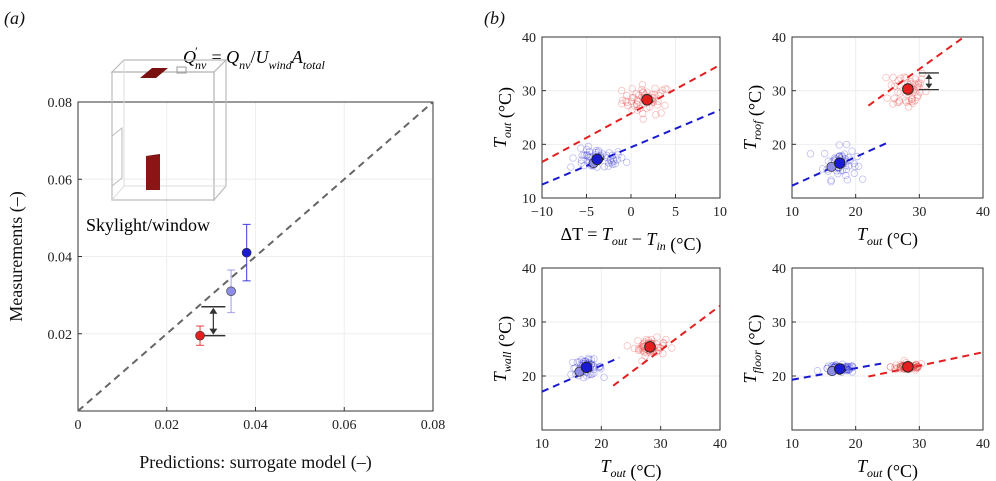 This screenshot has height=481, width=996. What do you see at coordinates (675, 212) in the screenshot?
I see `x-tick-label: 5` at bounding box center [675, 212].